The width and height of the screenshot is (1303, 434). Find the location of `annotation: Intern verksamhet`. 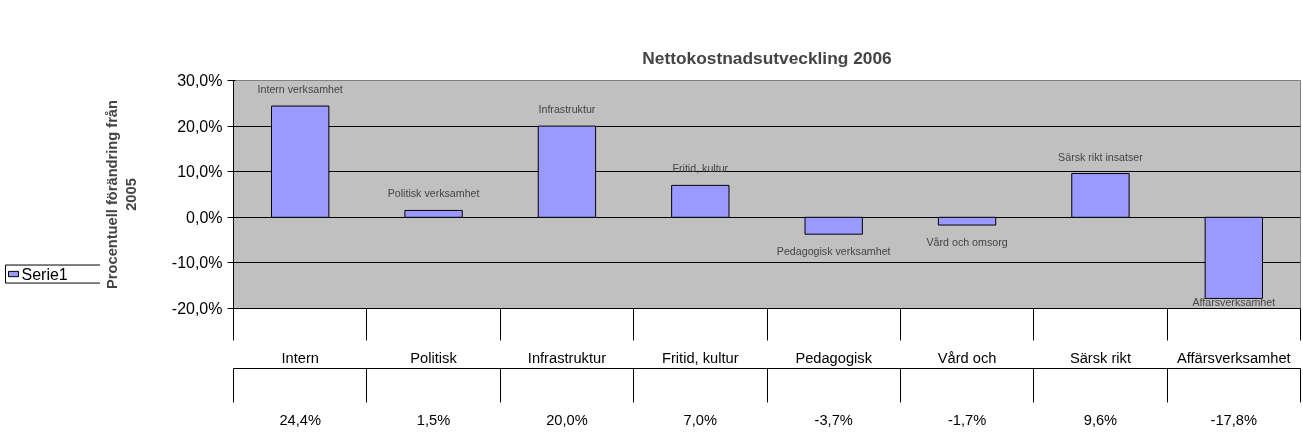

annotation: Intern verksamhet is located at coordinates (300, 89).